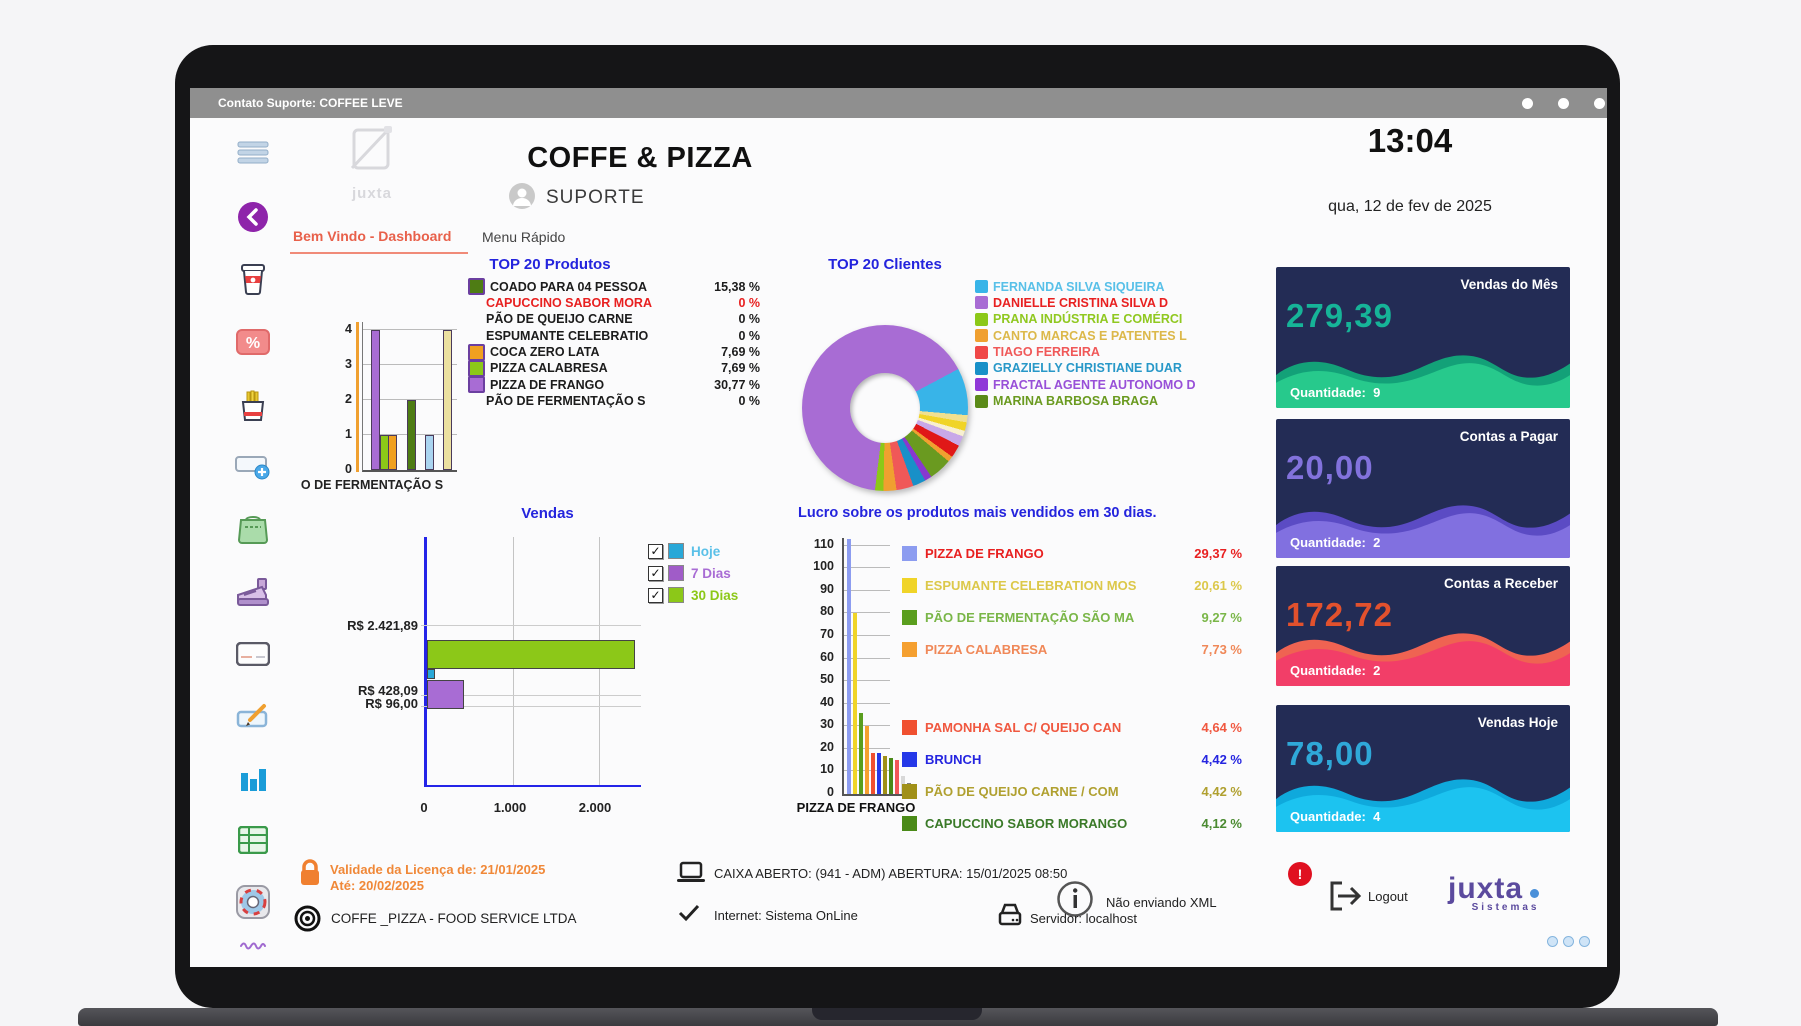 This screenshot has height=1026, width=1801. Describe the element at coordinates (693, 595) in the screenshot. I see `vendas-legend-row: ✓ 30 Dias` at that location.